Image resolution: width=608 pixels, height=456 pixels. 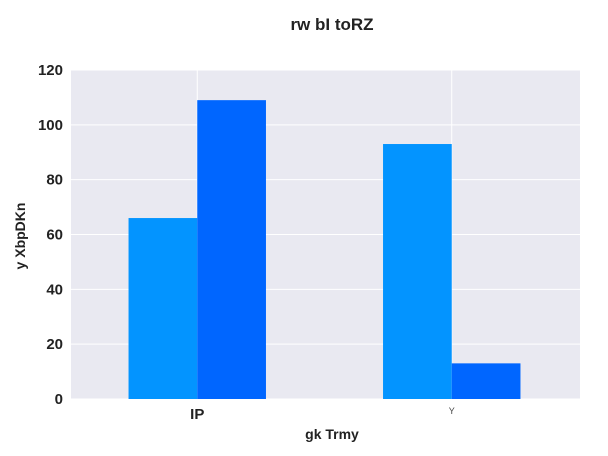 What do you see at coordinates (54, 235) in the screenshot?
I see `y-tick-label: 60` at bounding box center [54, 235].